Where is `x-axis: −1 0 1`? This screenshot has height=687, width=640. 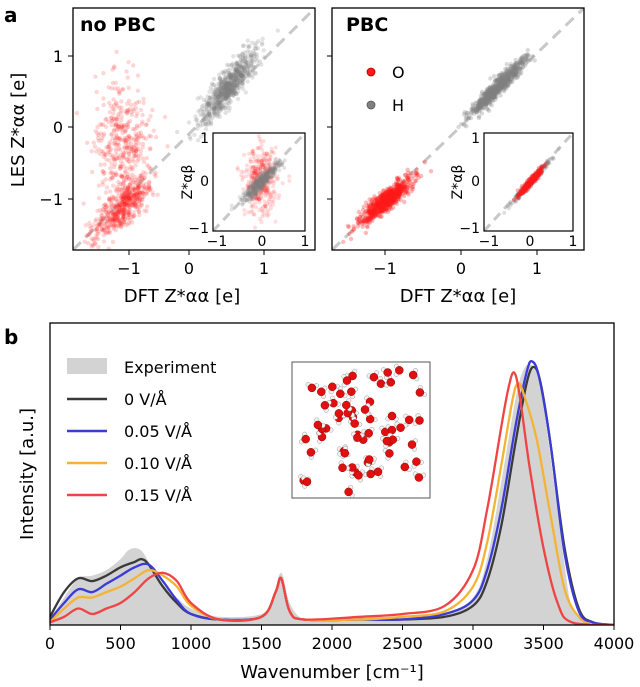 x-axis: −1 0 1 is located at coordinates (193, 264).